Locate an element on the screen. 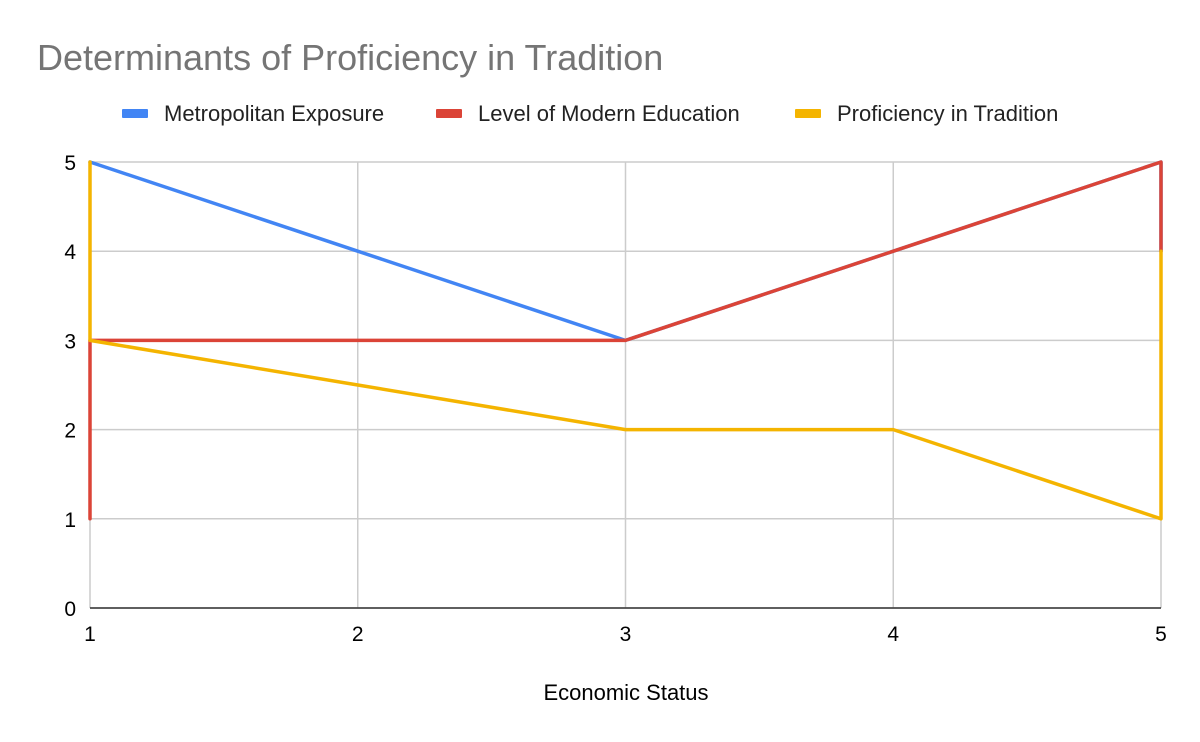 Image resolution: width=1200 pixels, height=742 pixels. y-tick-label-3: 3 is located at coordinates (70, 341).